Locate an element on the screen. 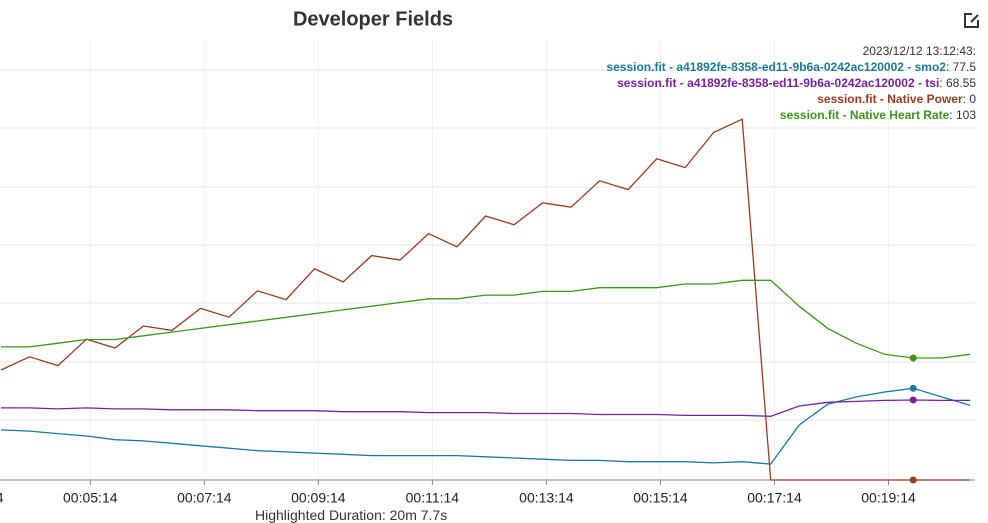 The width and height of the screenshot is (988, 523). chart-title: Developer Fields is located at coordinates (373, 19).